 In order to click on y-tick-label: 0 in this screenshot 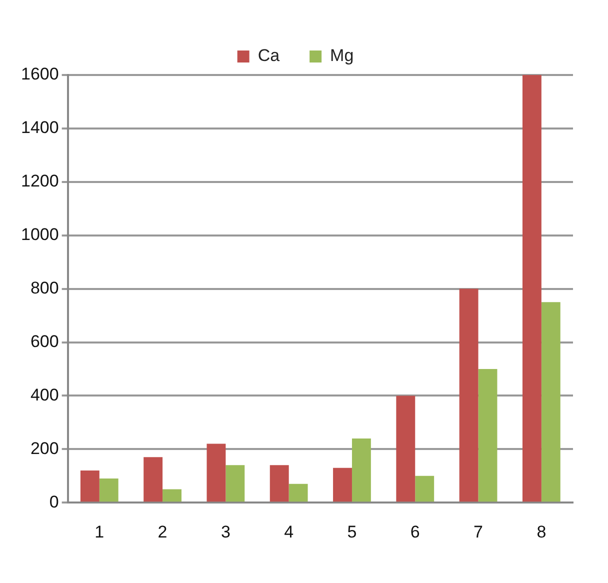, I will do `click(54, 502)`.